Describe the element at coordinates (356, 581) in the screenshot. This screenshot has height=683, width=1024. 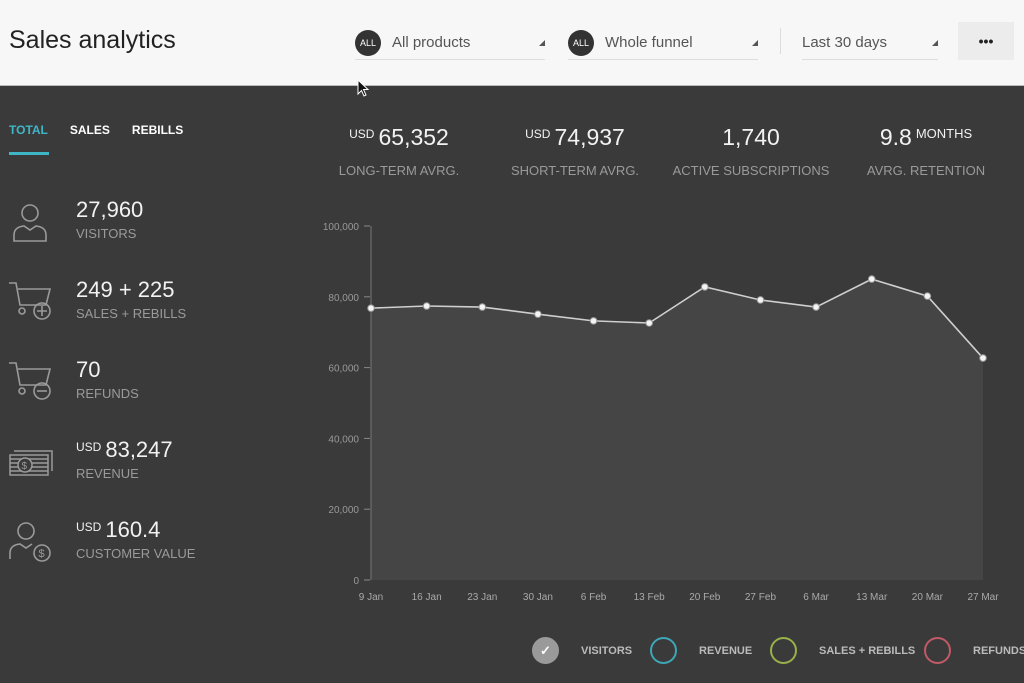
I see `y-tick-label: 0` at that location.